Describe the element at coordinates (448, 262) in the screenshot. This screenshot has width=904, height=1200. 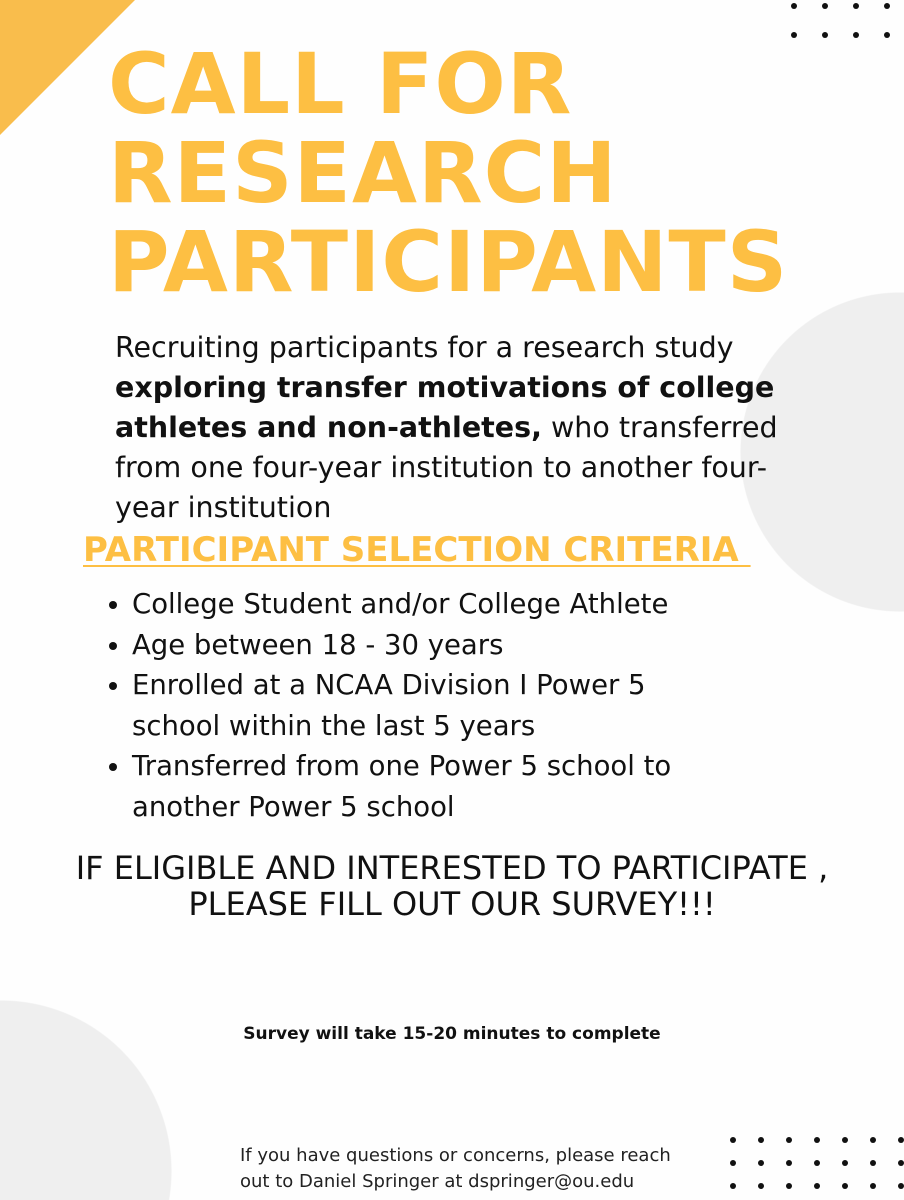
I see `title-line: PARTICIPANTS` at that location.